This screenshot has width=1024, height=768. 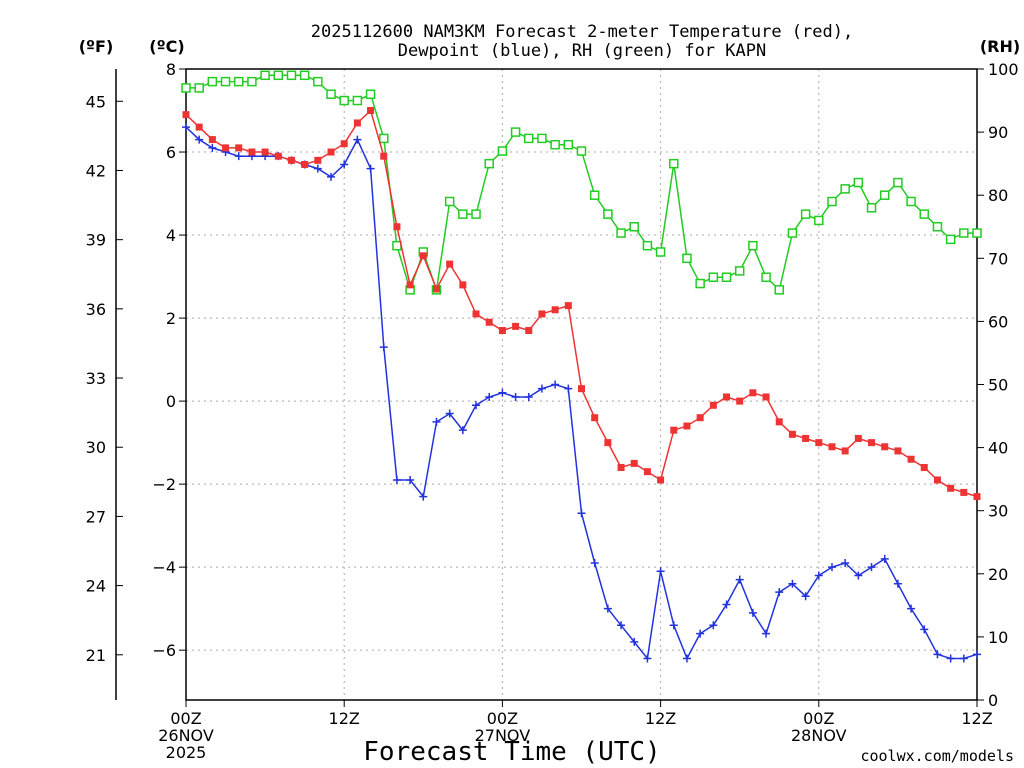 I want to click on celsius-tick-label: 2, so click(x=171, y=318).